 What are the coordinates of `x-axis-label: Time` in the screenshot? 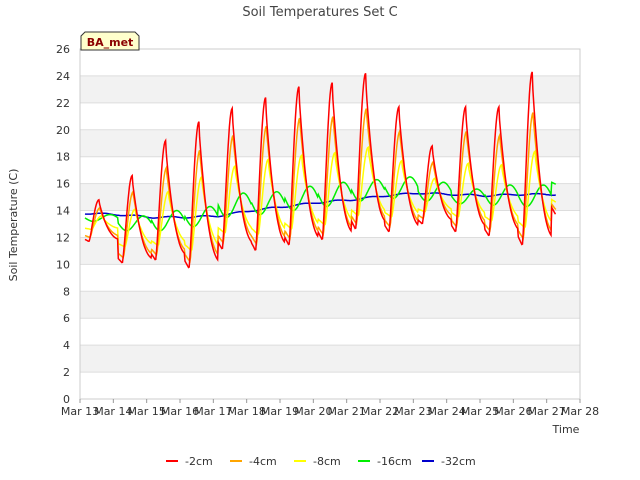 It's located at (566, 429).